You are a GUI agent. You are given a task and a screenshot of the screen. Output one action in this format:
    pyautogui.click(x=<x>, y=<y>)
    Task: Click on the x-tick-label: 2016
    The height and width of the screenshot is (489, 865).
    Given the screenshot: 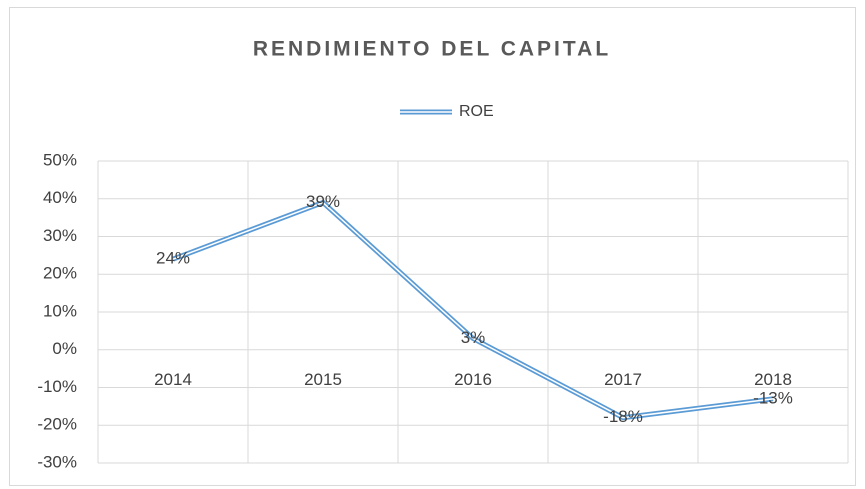 What is the action you would take?
    pyautogui.click(x=473, y=379)
    